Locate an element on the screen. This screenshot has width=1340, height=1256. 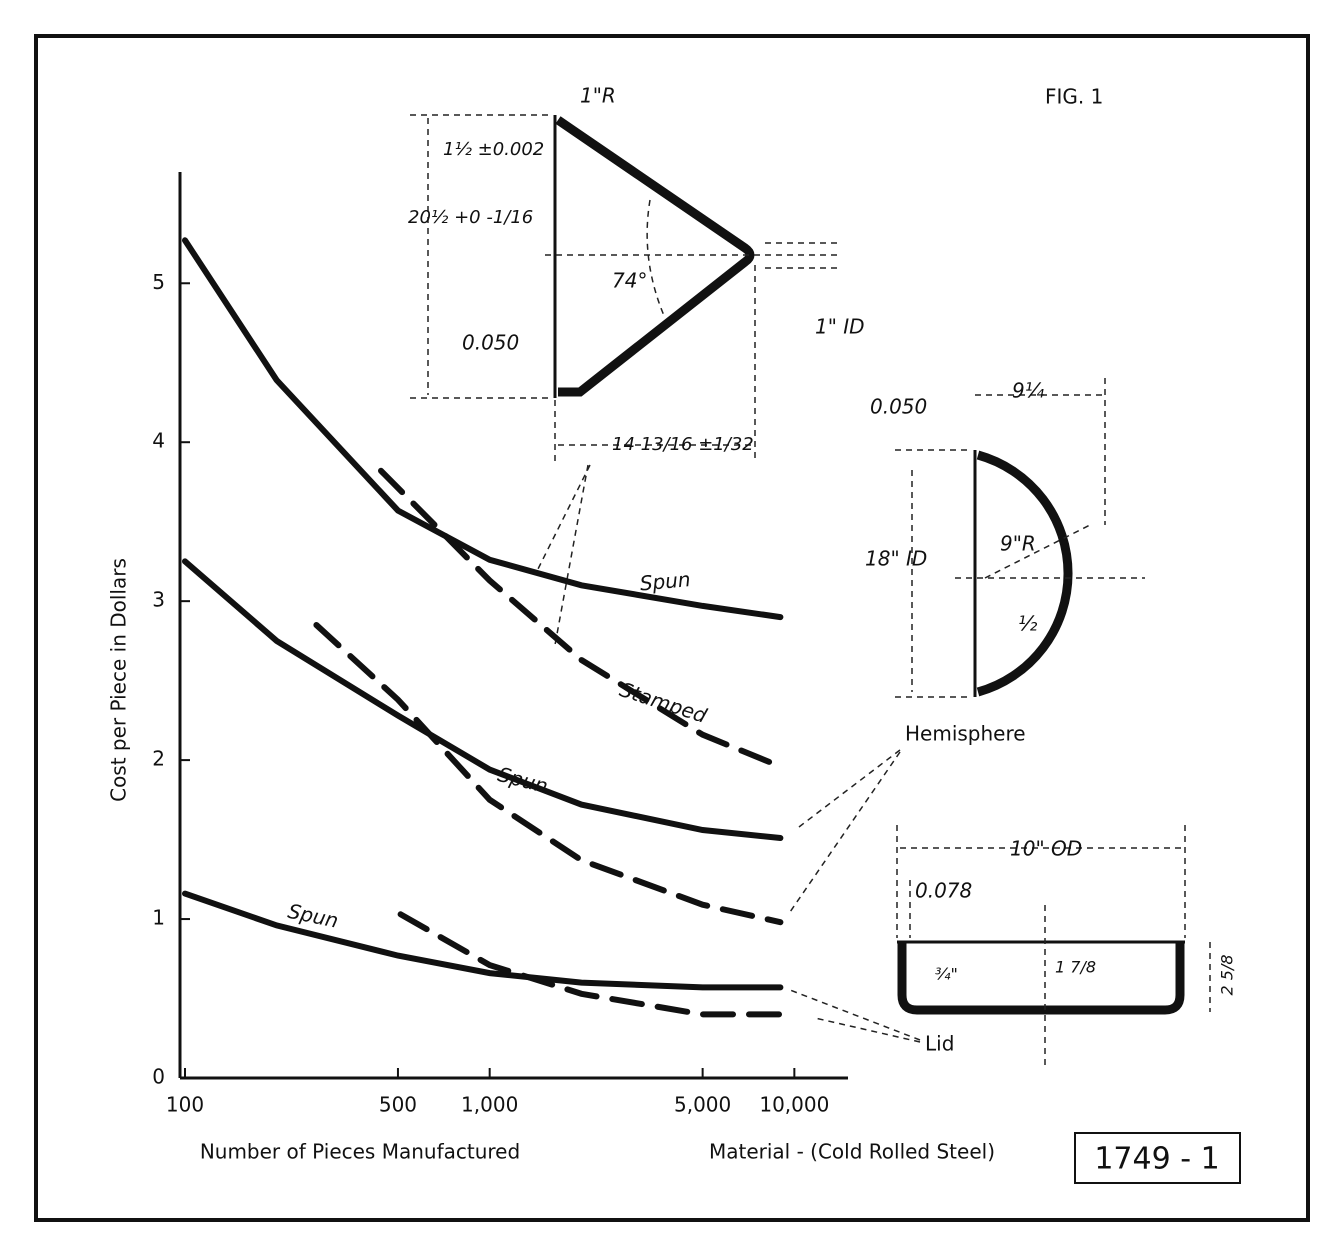
annotation: 9"R is located at coordinates (1018, 544).